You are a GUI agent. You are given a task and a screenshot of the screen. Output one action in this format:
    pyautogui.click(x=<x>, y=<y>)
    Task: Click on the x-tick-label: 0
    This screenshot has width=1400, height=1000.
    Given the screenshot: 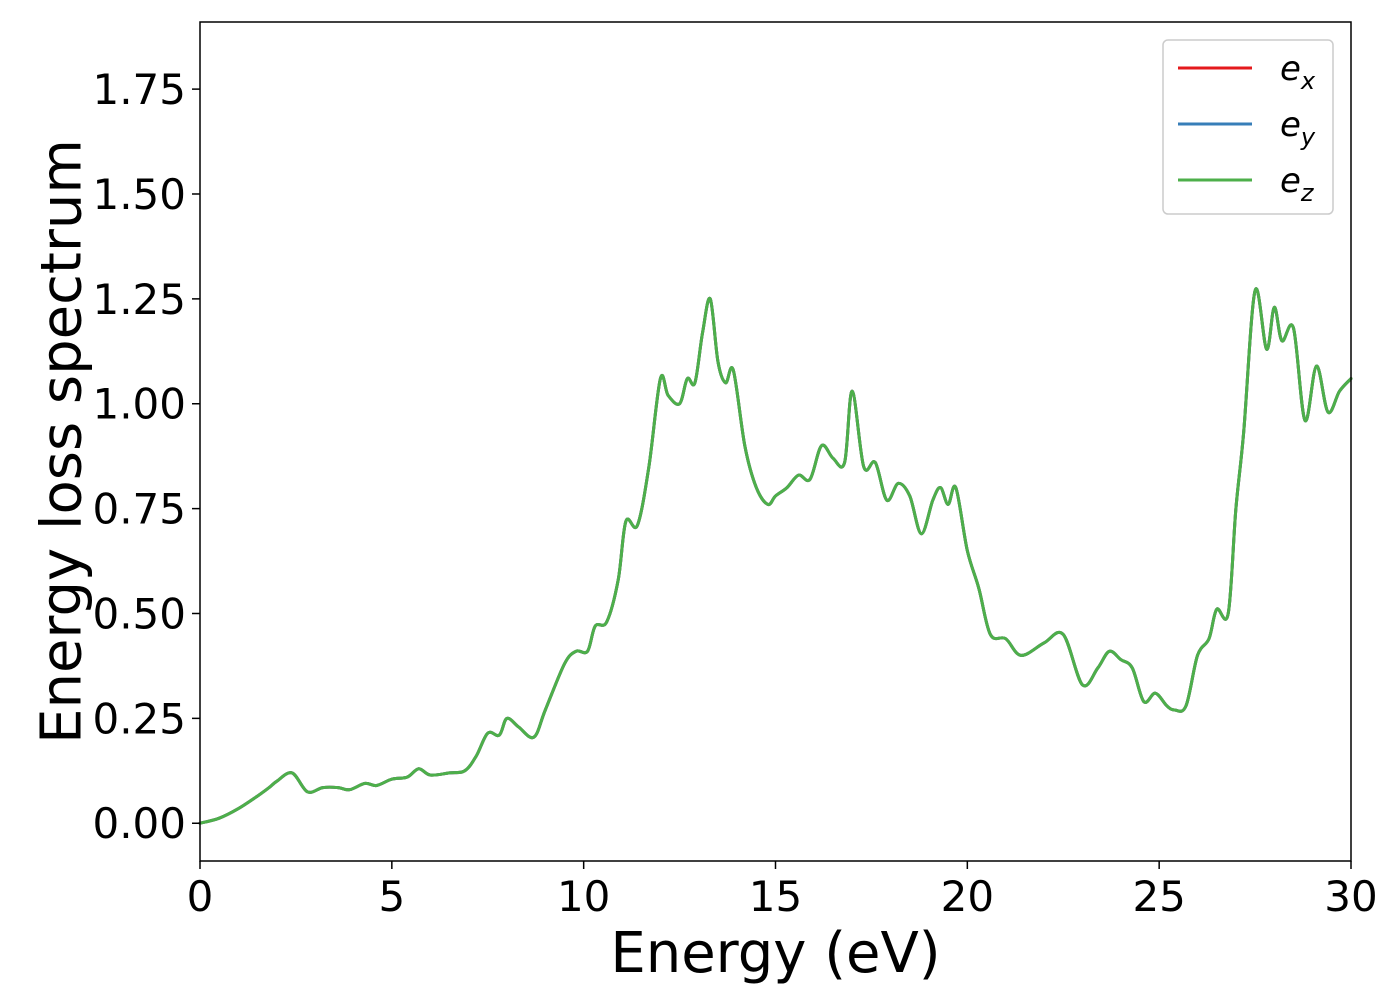 What is the action you would take?
    pyautogui.click(x=200, y=896)
    